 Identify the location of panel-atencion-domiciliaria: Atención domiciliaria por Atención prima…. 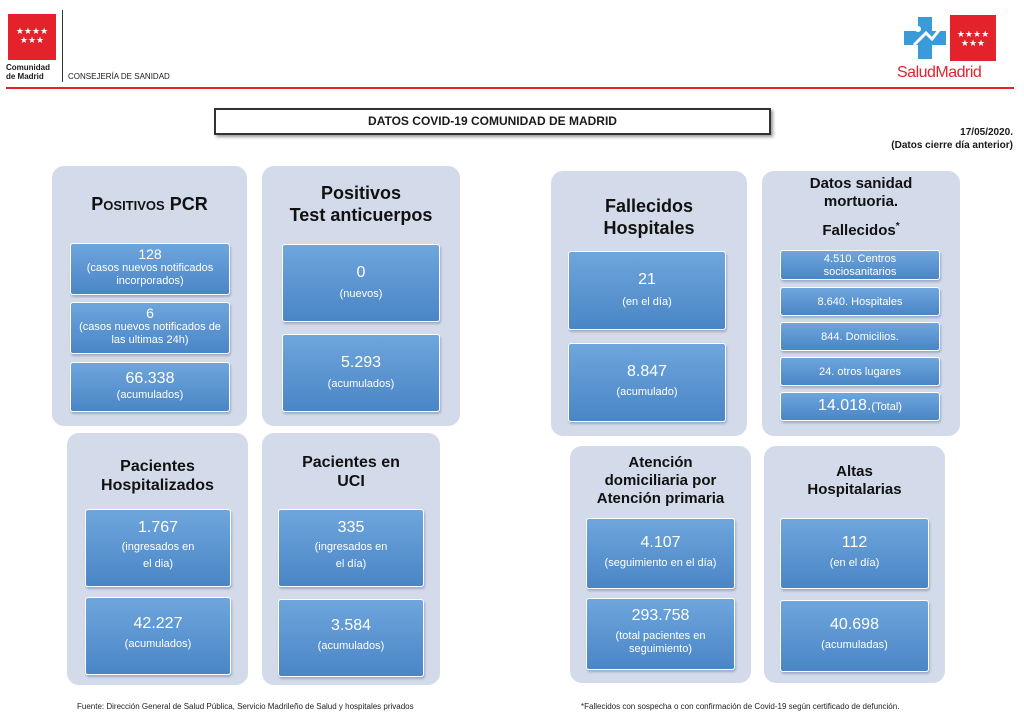
(660, 564).